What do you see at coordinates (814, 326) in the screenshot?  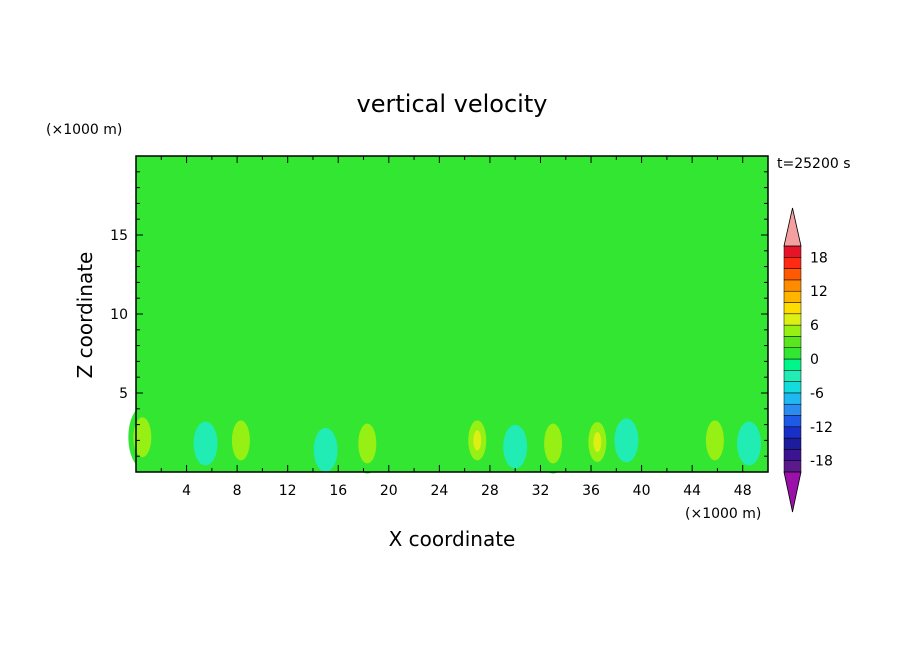 I see `colorbar-tick-label: 6` at bounding box center [814, 326].